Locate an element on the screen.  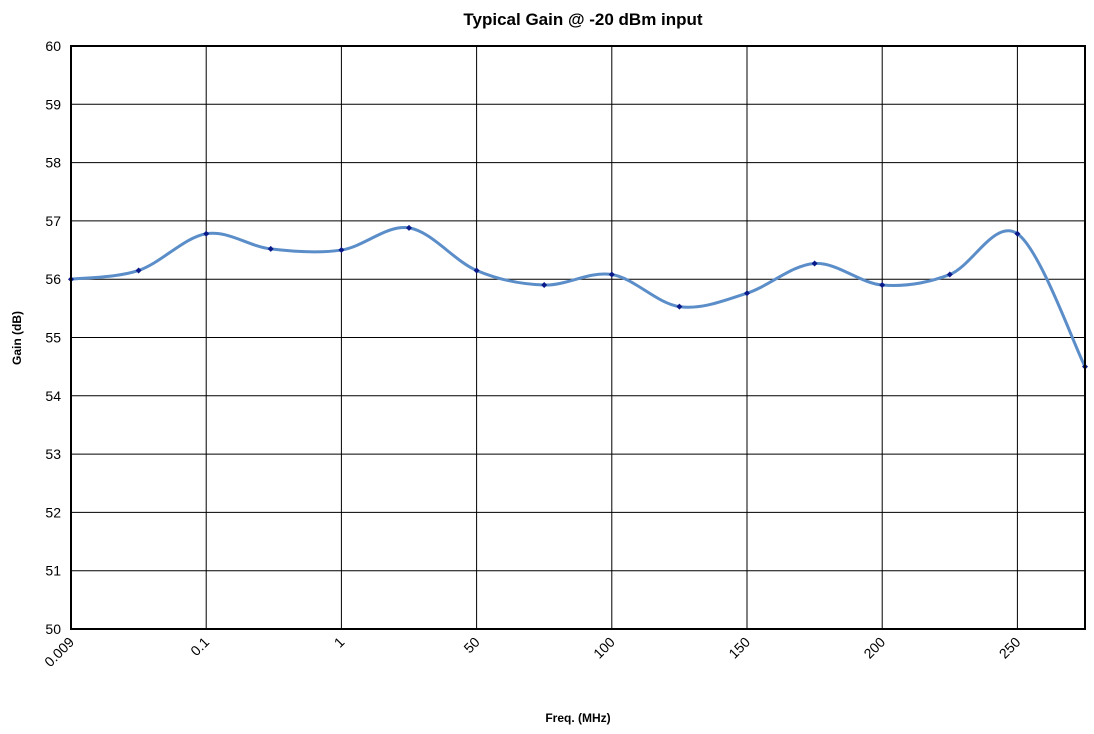
x-tick-label: 50 is located at coordinates (471, 645).